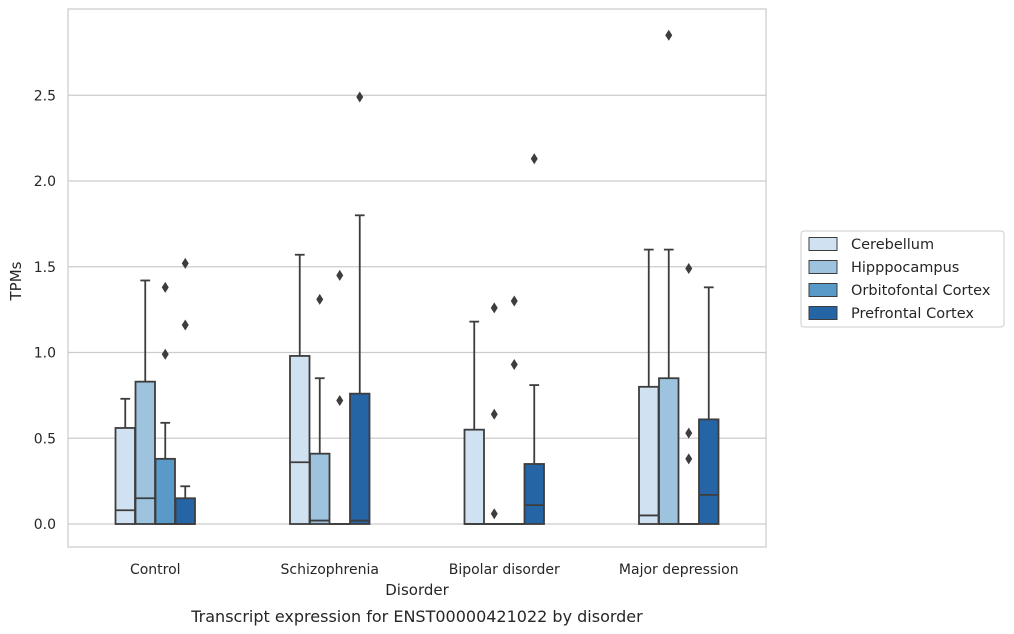 The width and height of the screenshot is (1014, 634). What do you see at coordinates (892, 245) in the screenshot?
I see `legend-label: Cerebellum` at bounding box center [892, 245].